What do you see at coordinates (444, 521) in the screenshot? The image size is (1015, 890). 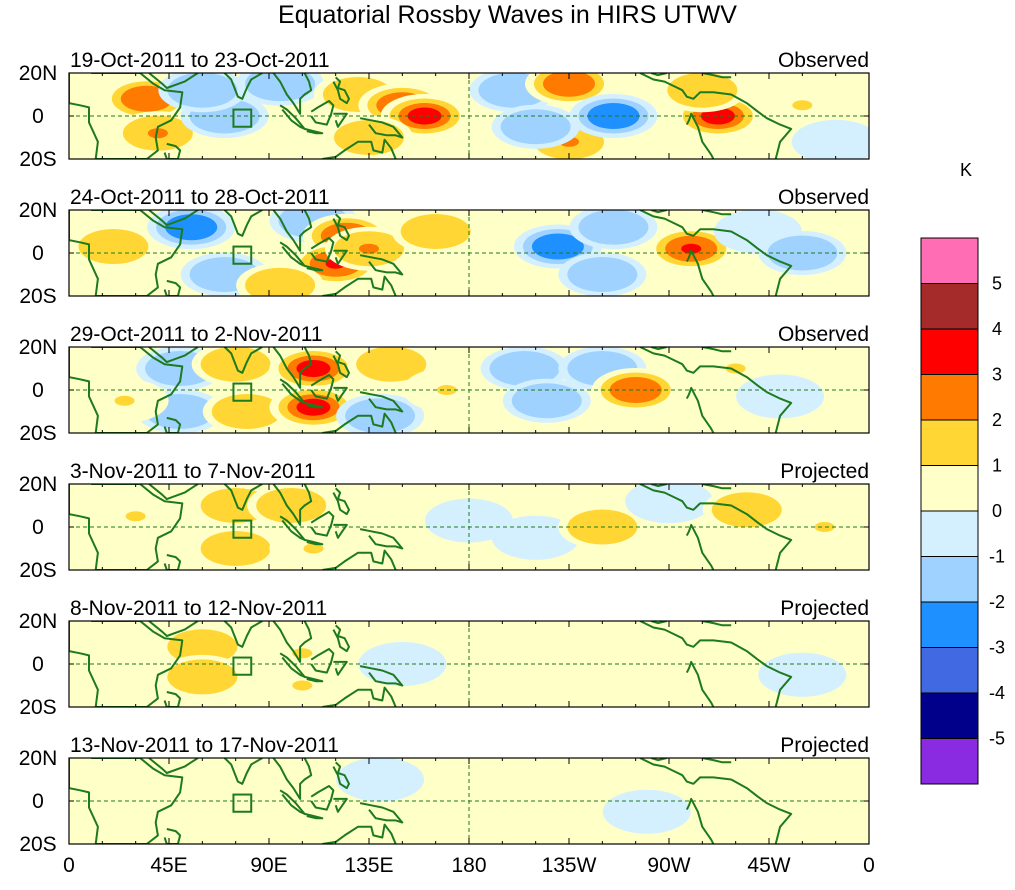 I see `panel-4: 20N 0 20S 3-Nov-2011 to 7-Nov-2011 Projected` at bounding box center [444, 521].